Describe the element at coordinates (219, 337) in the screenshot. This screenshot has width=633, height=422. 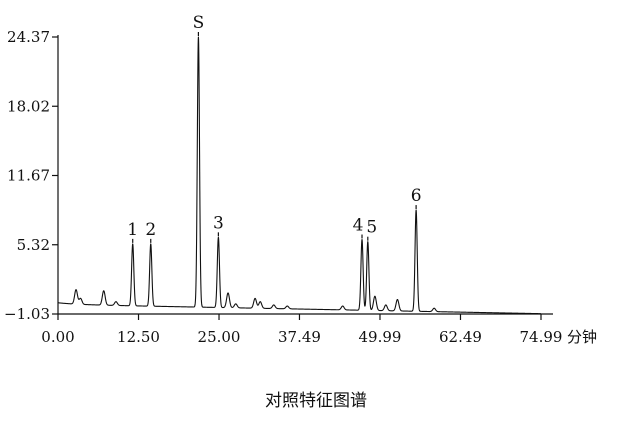
I see `x-tick-label: 25.00` at that location.